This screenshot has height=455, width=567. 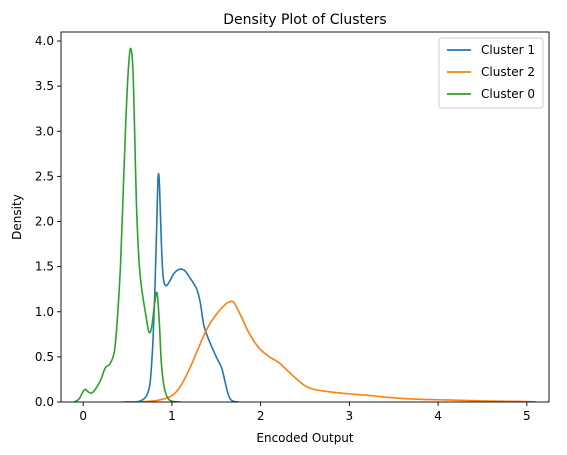 What do you see at coordinates (44, 402) in the screenshot?
I see `y-tick-label: 0.0` at bounding box center [44, 402].